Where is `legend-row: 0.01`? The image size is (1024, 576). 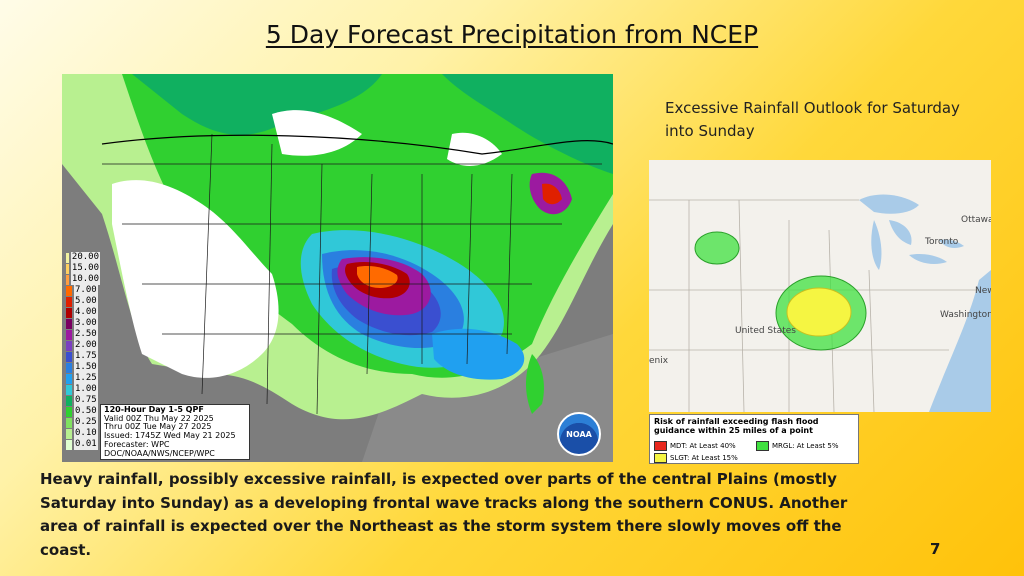 legend-row: 0.01 is located at coordinates (83, 444).